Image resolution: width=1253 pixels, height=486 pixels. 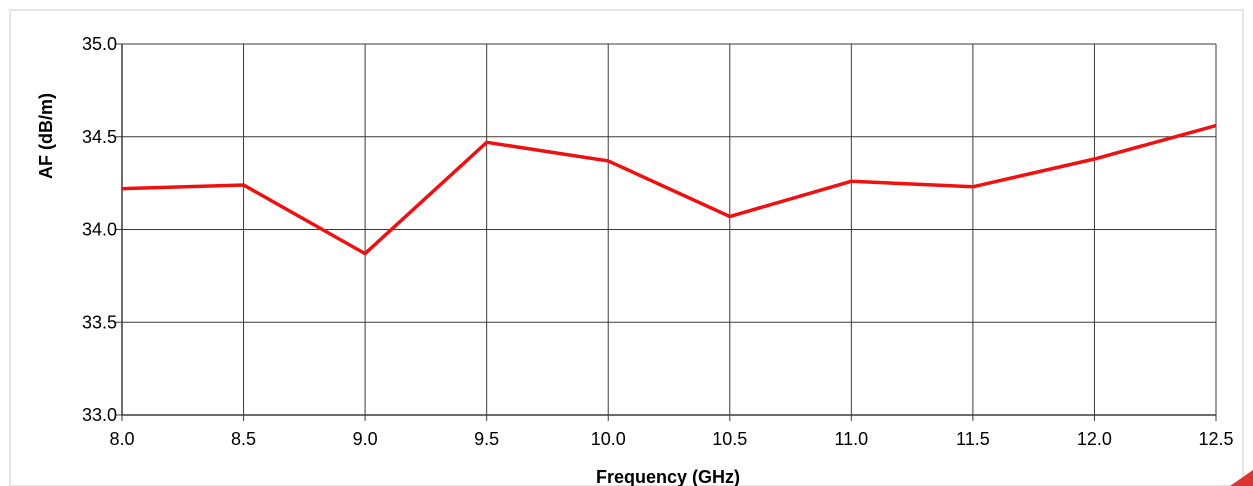 I want to click on corner-accent-mark, so click(x=1241, y=478).